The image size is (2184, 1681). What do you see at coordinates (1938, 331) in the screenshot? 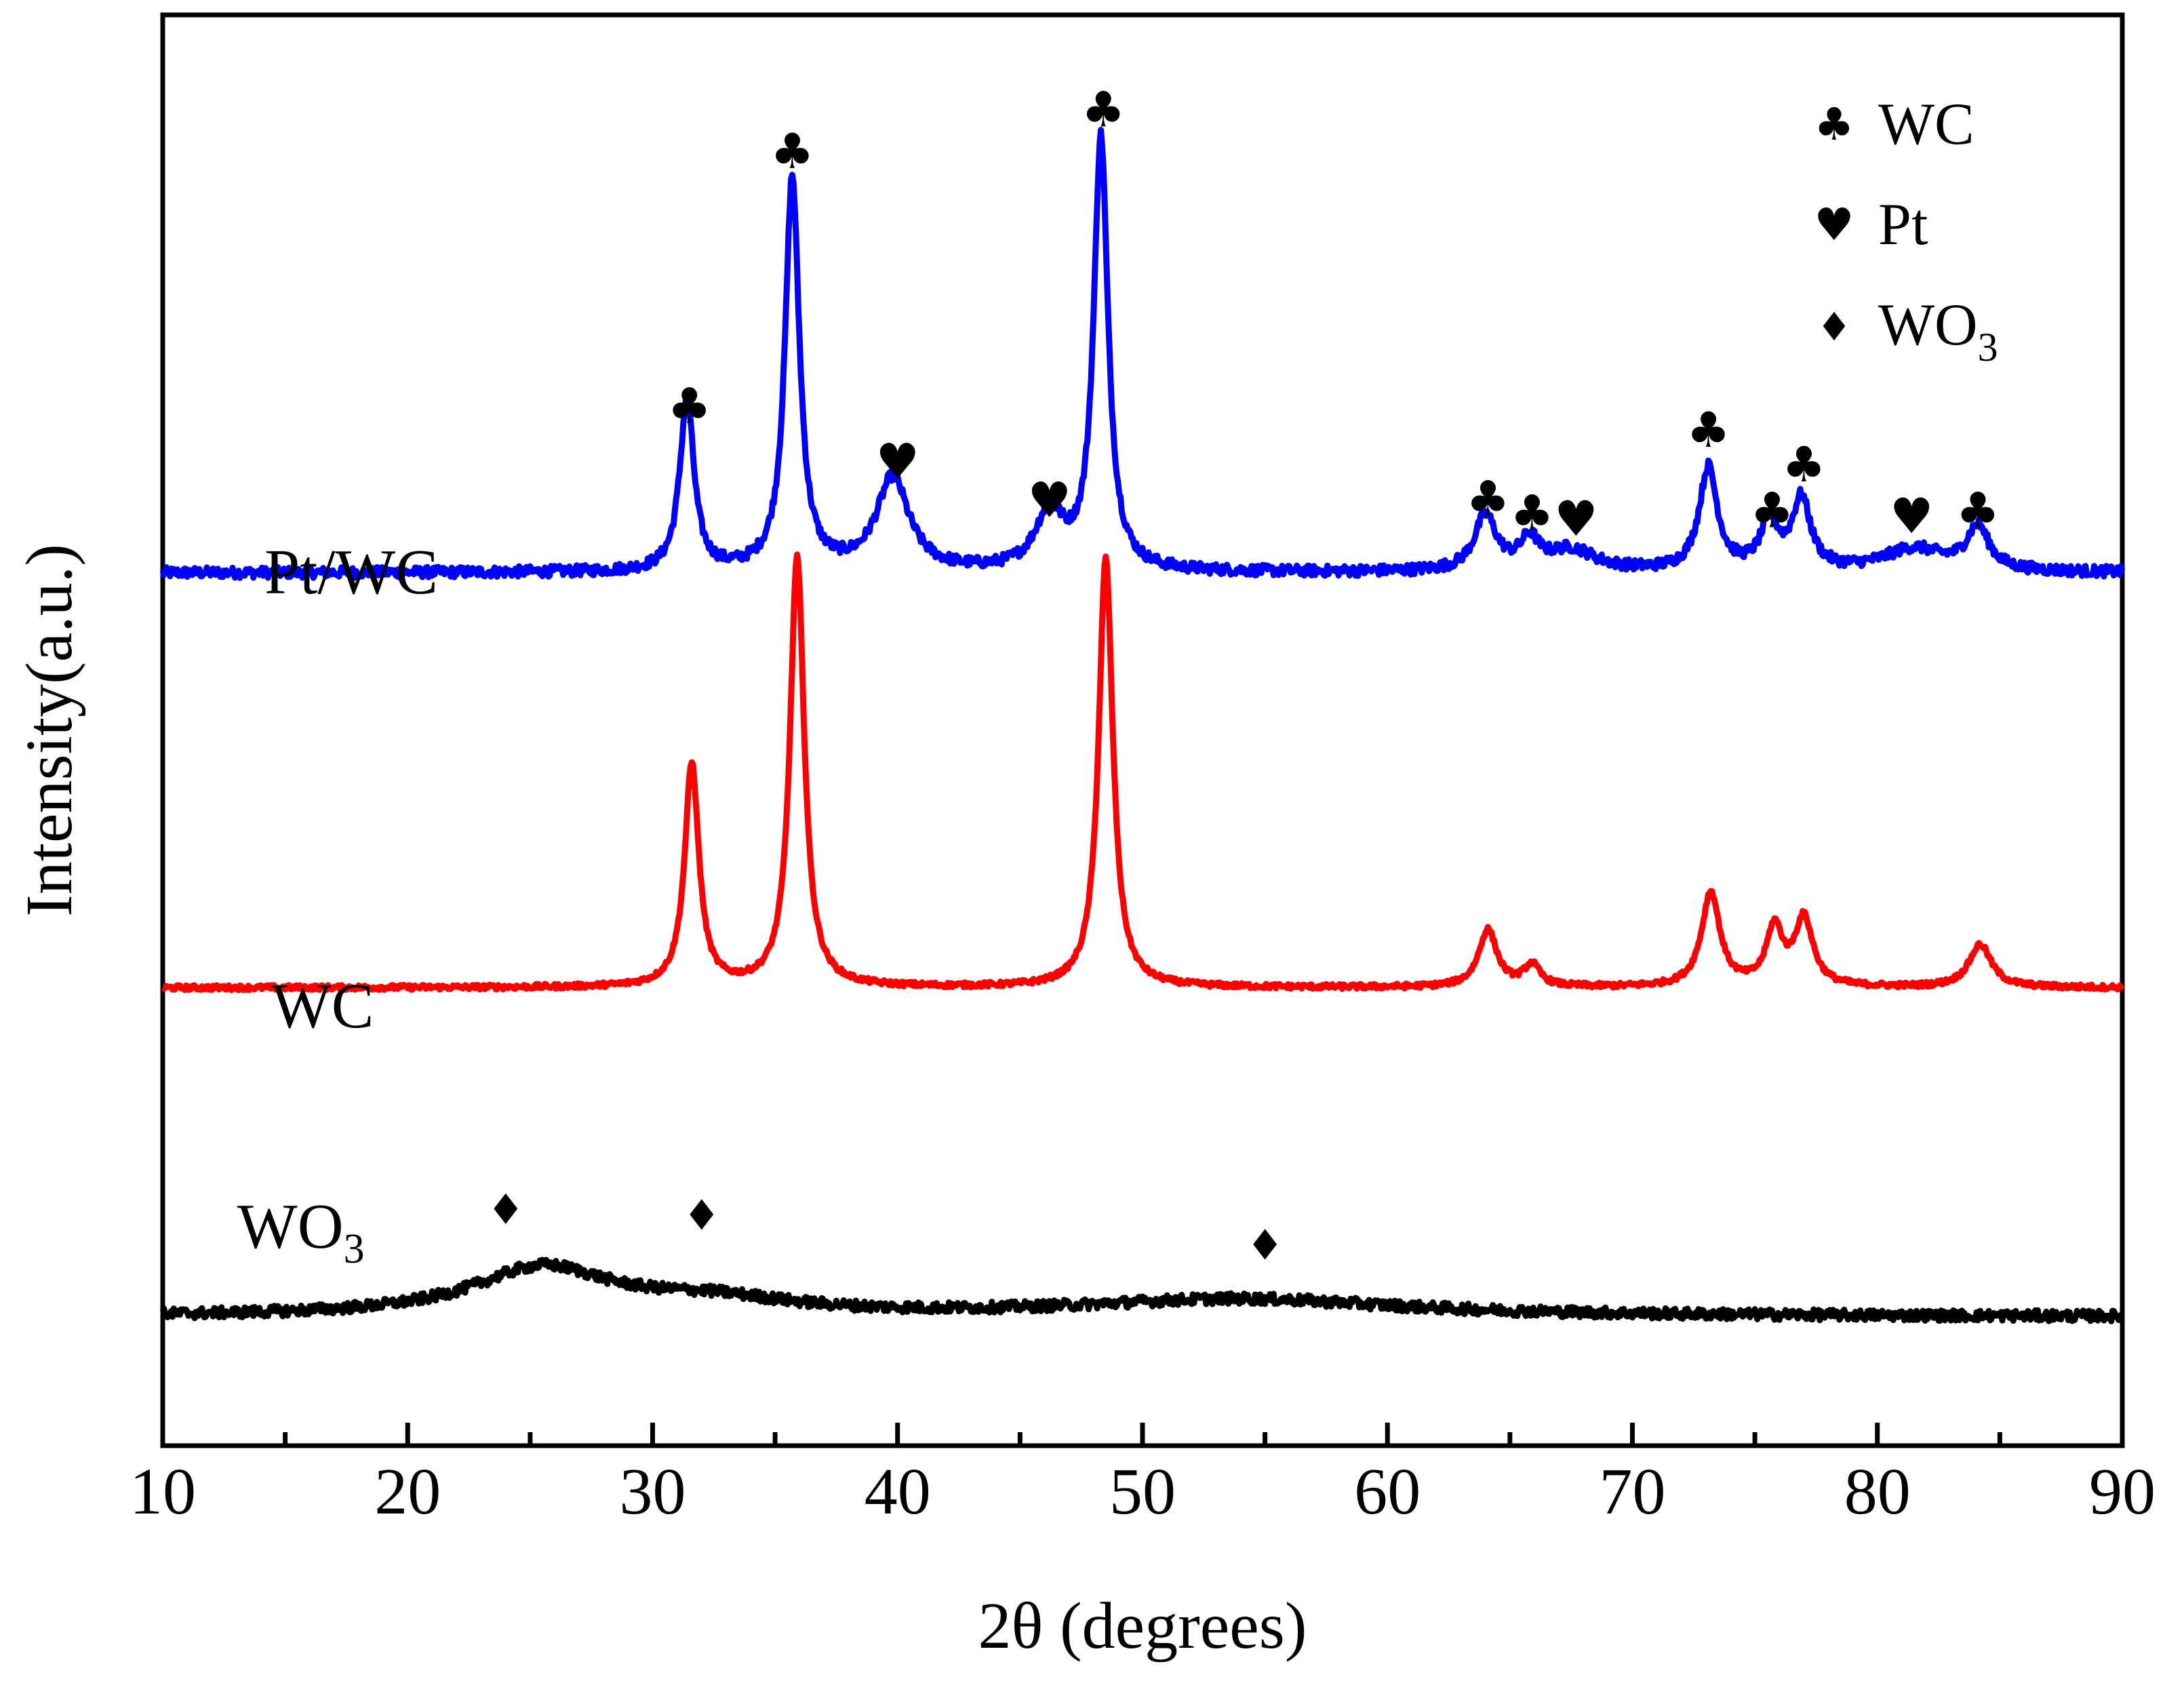
I see `legend-label-wo3: WO3` at bounding box center [1938, 331].